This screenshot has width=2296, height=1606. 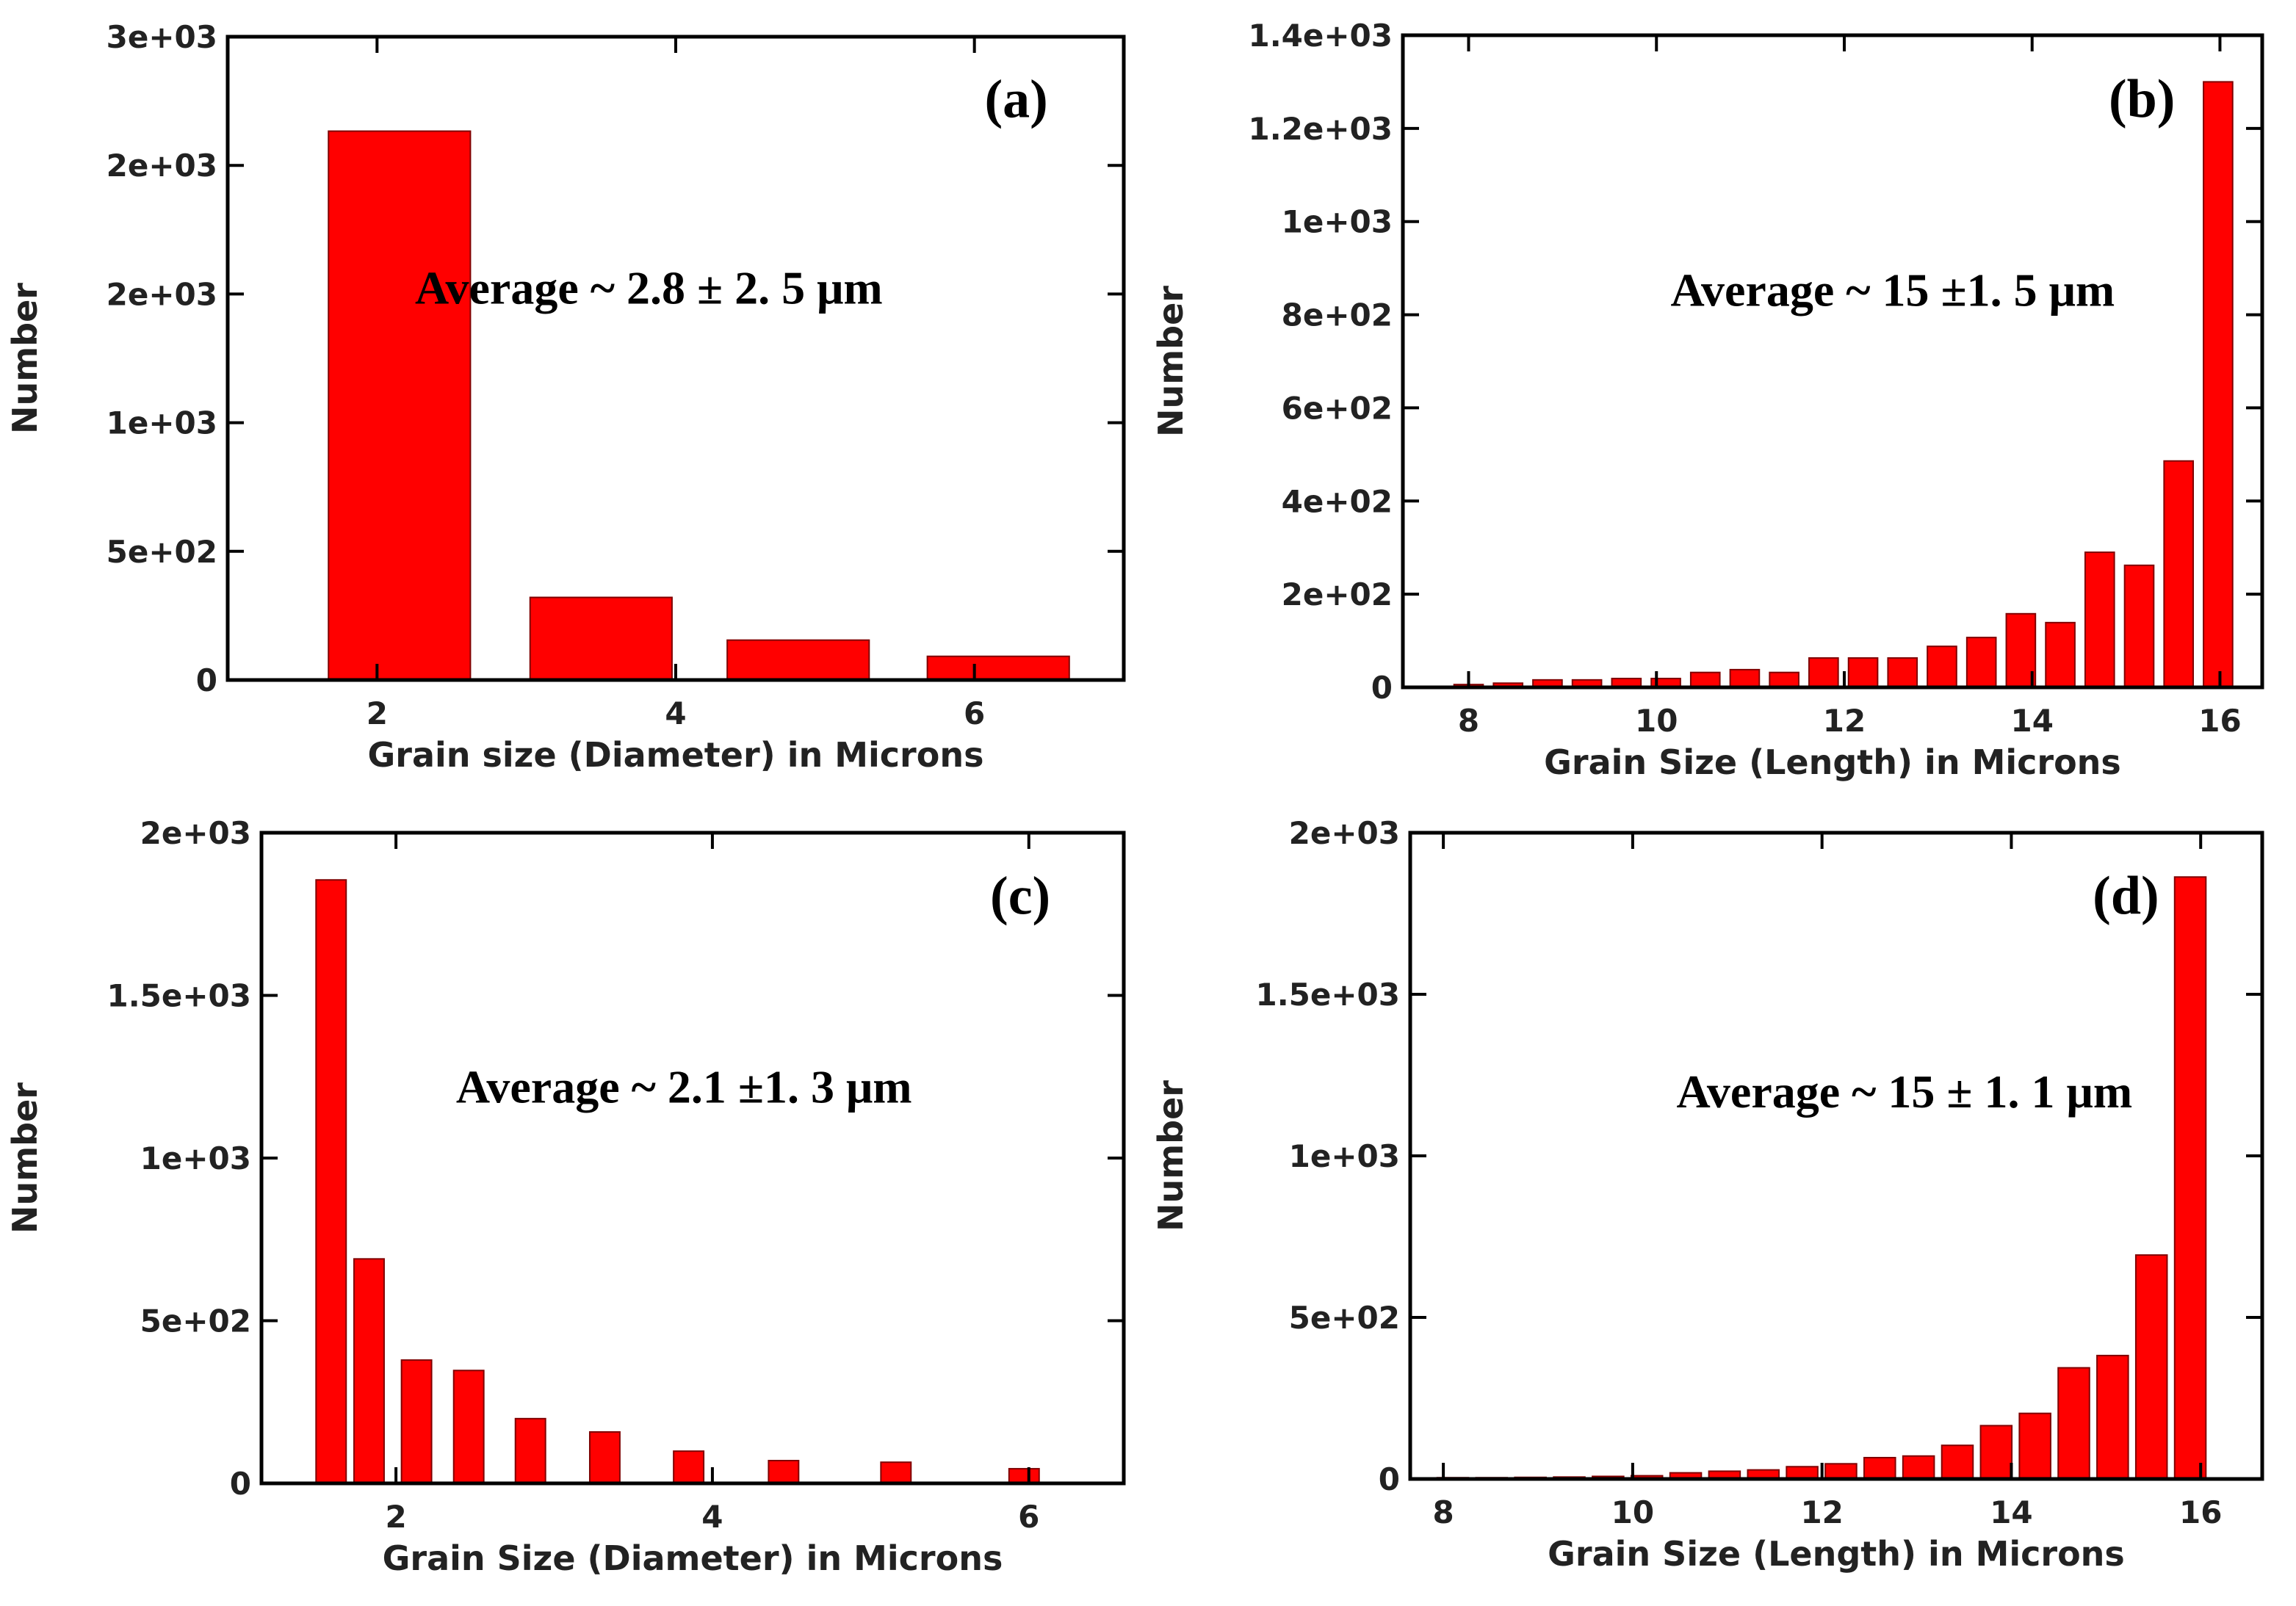 What do you see at coordinates (1904, 1092) in the screenshot?
I see `annotation: Average ~ 15 ± 1. 1 μm` at bounding box center [1904, 1092].